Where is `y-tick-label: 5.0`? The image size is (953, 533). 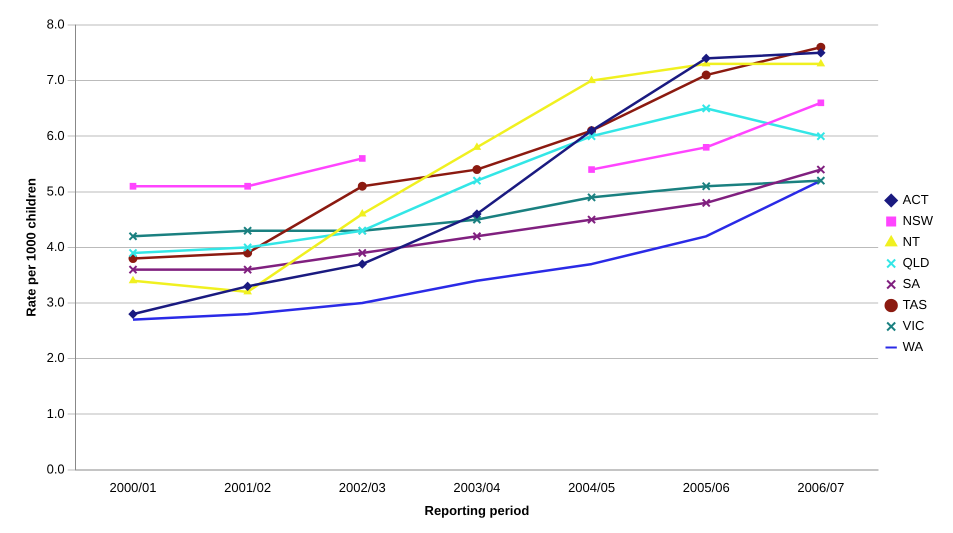 y-tick-label: 5.0 is located at coordinates (55, 190).